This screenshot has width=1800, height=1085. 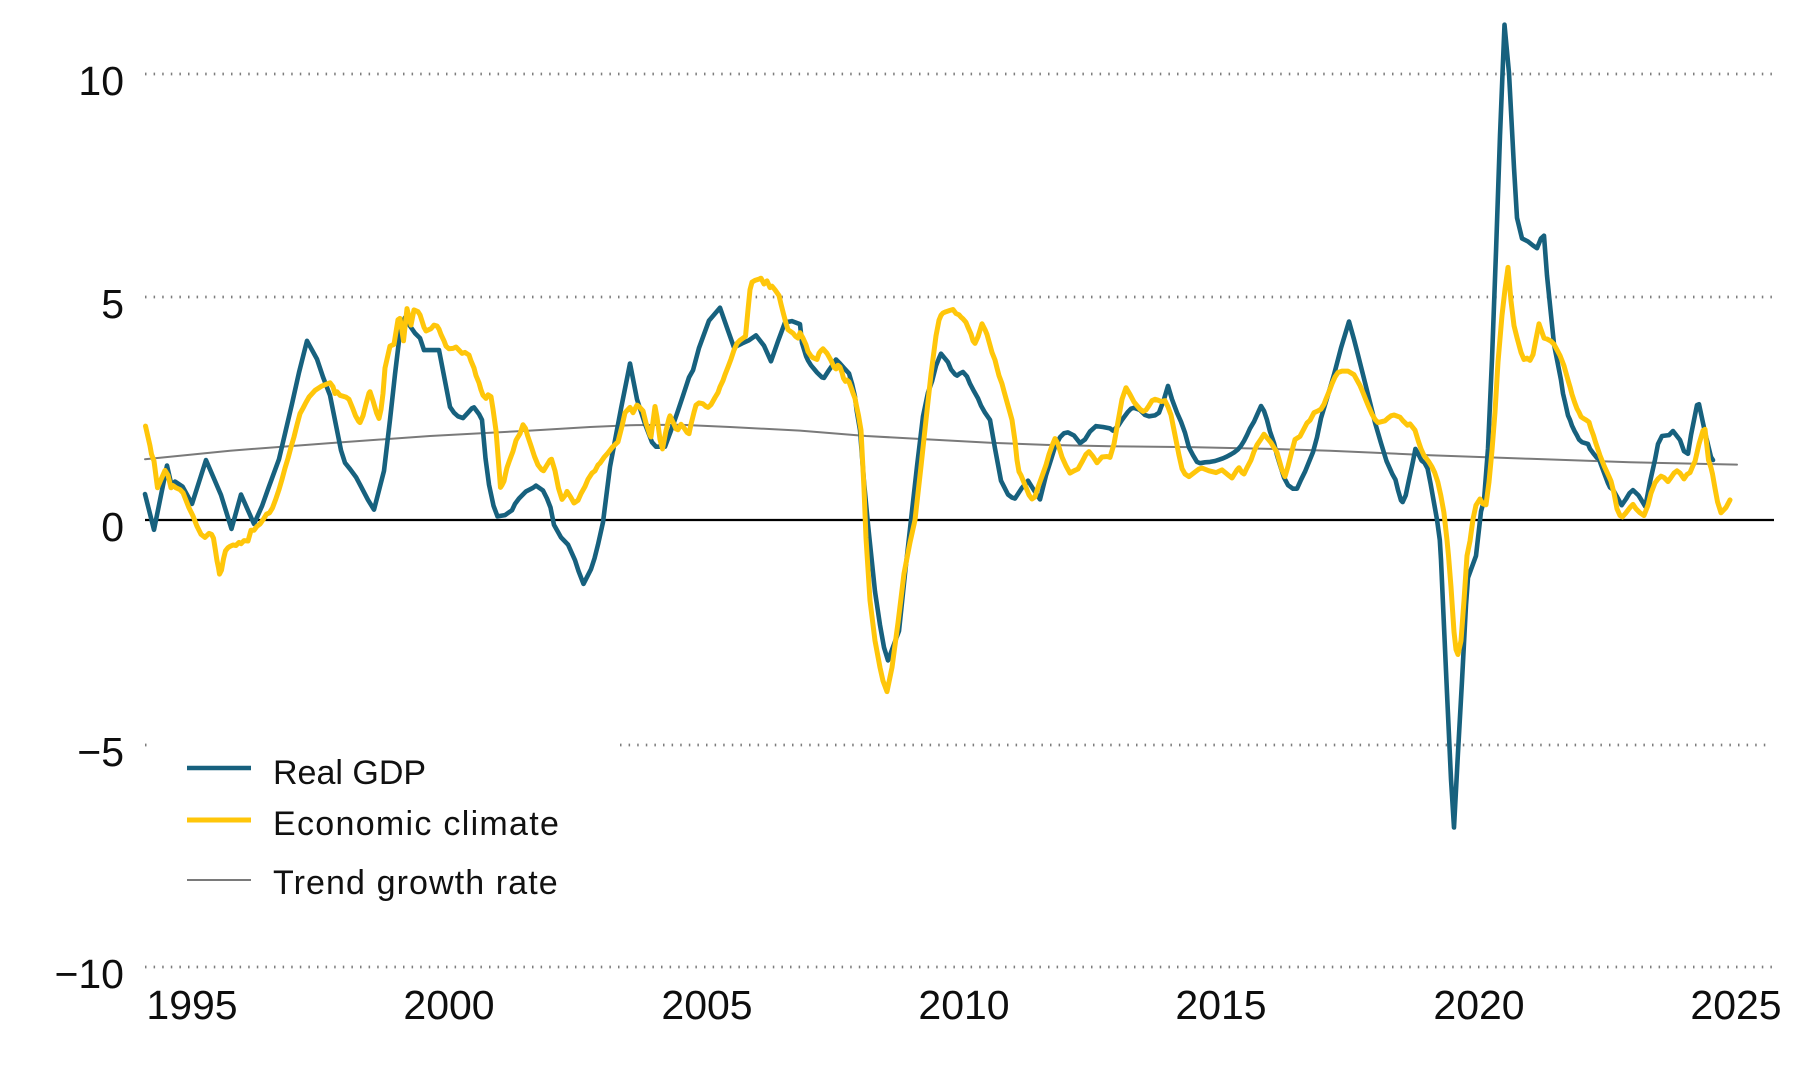 I want to click on svg-text: 1995, so click(x=191, y=1005).